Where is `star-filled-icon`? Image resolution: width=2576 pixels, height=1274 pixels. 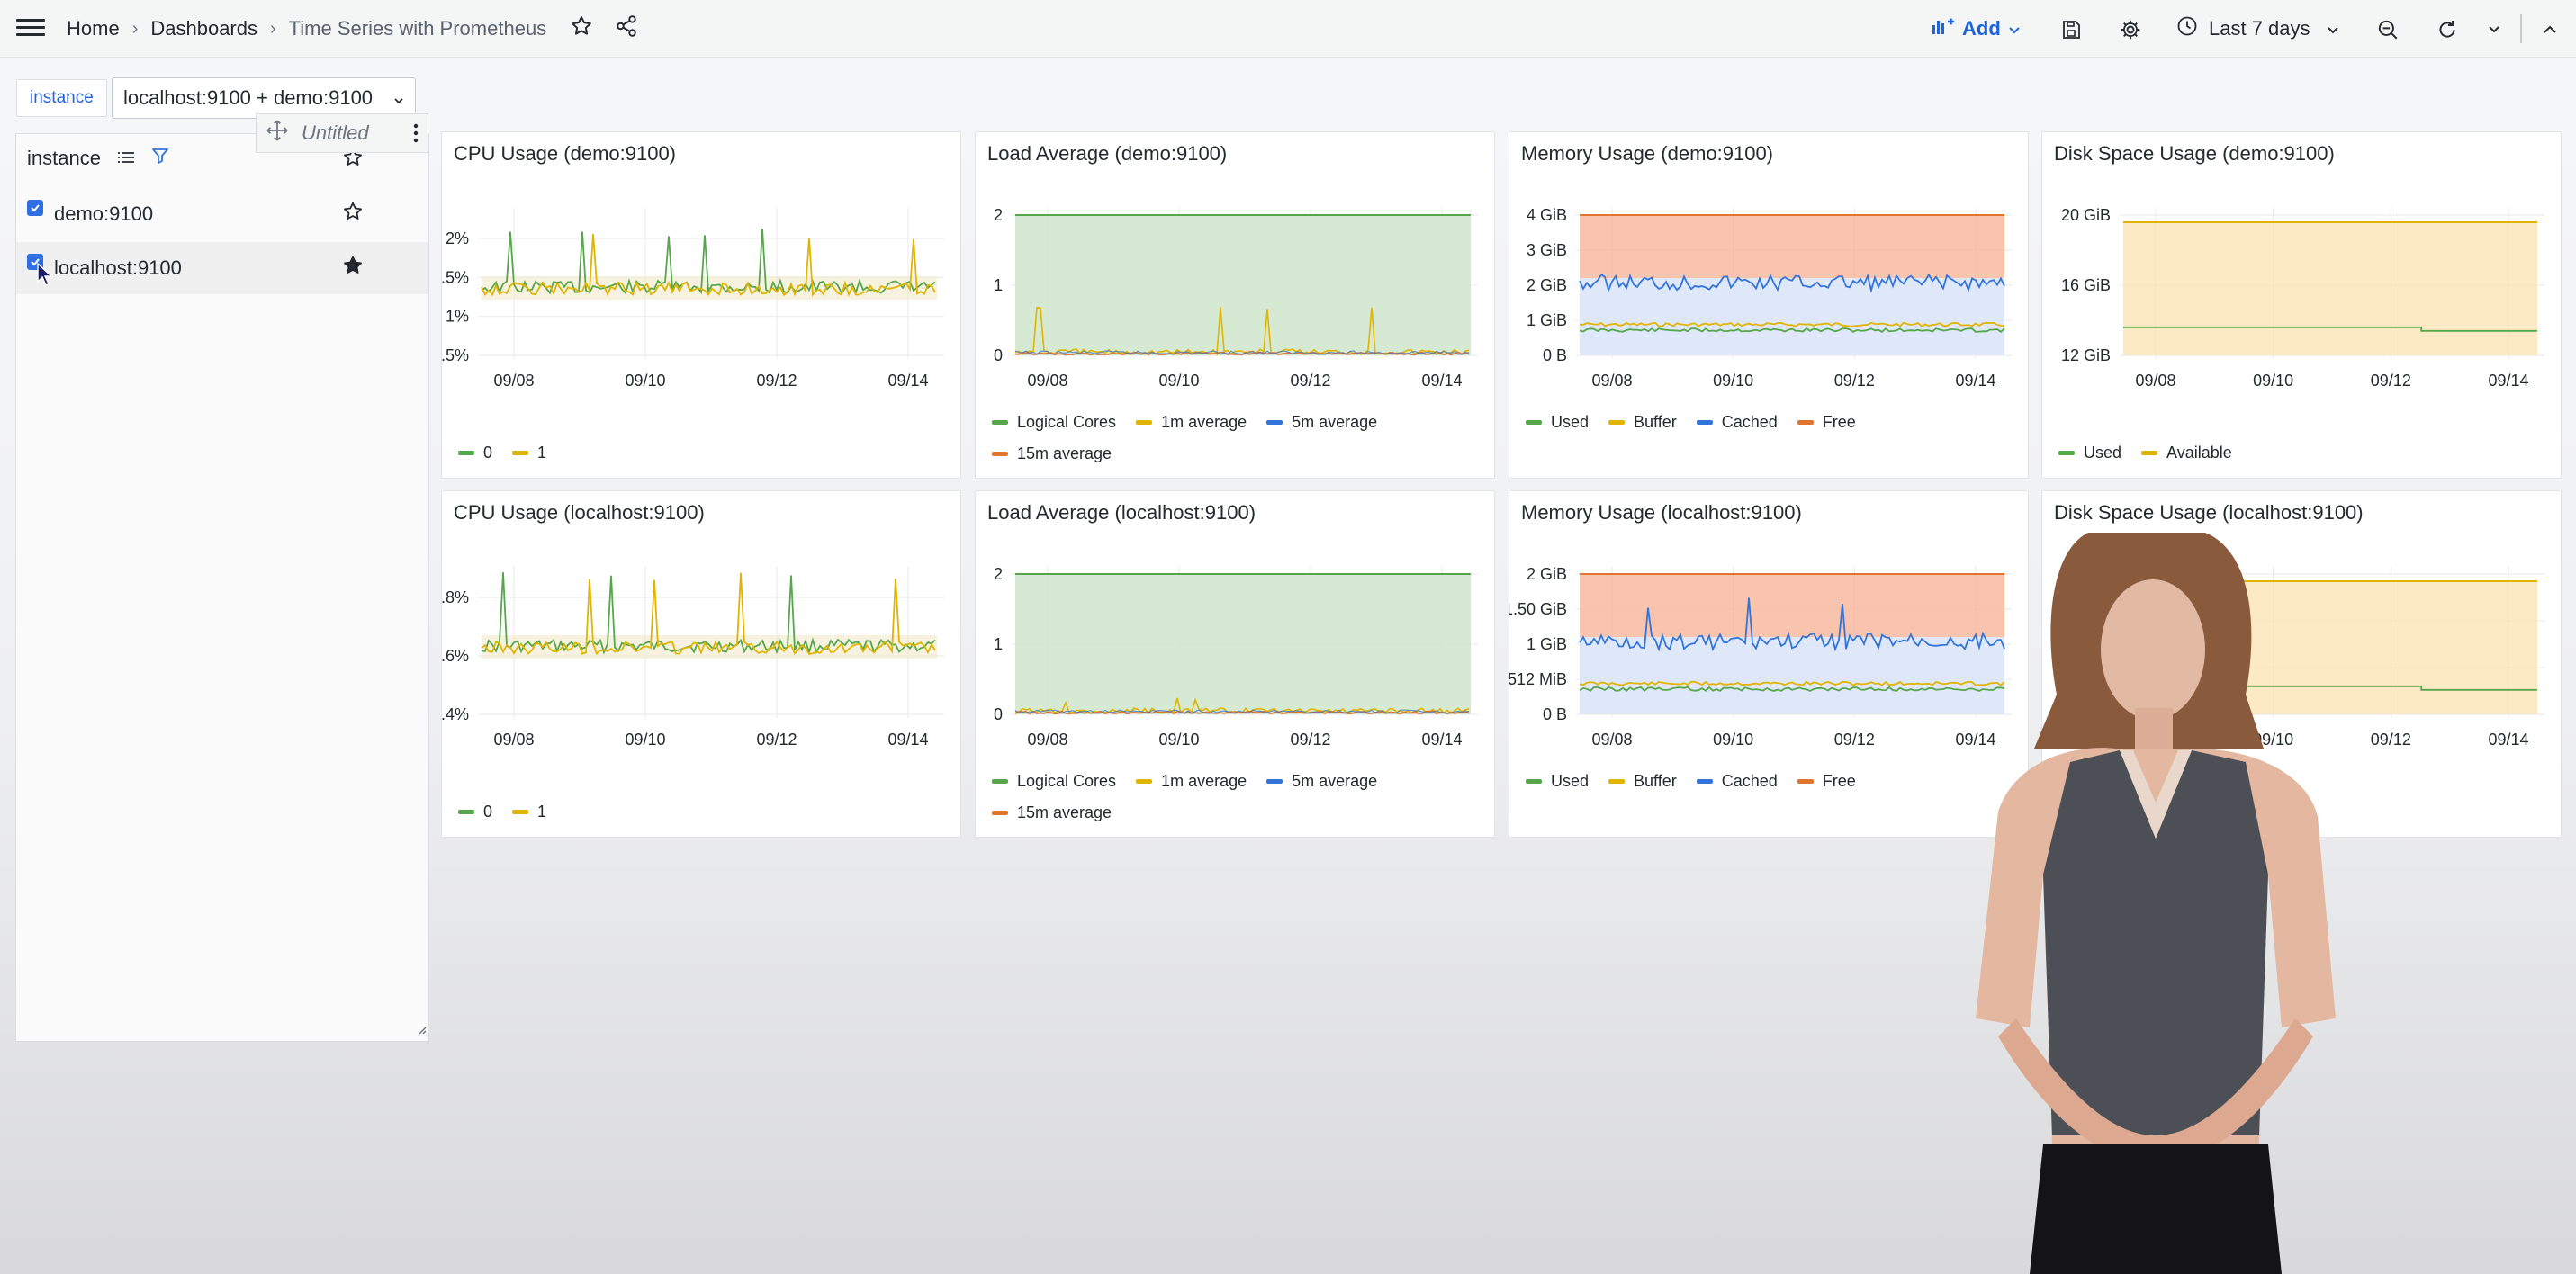 star-filled-icon is located at coordinates (353, 269).